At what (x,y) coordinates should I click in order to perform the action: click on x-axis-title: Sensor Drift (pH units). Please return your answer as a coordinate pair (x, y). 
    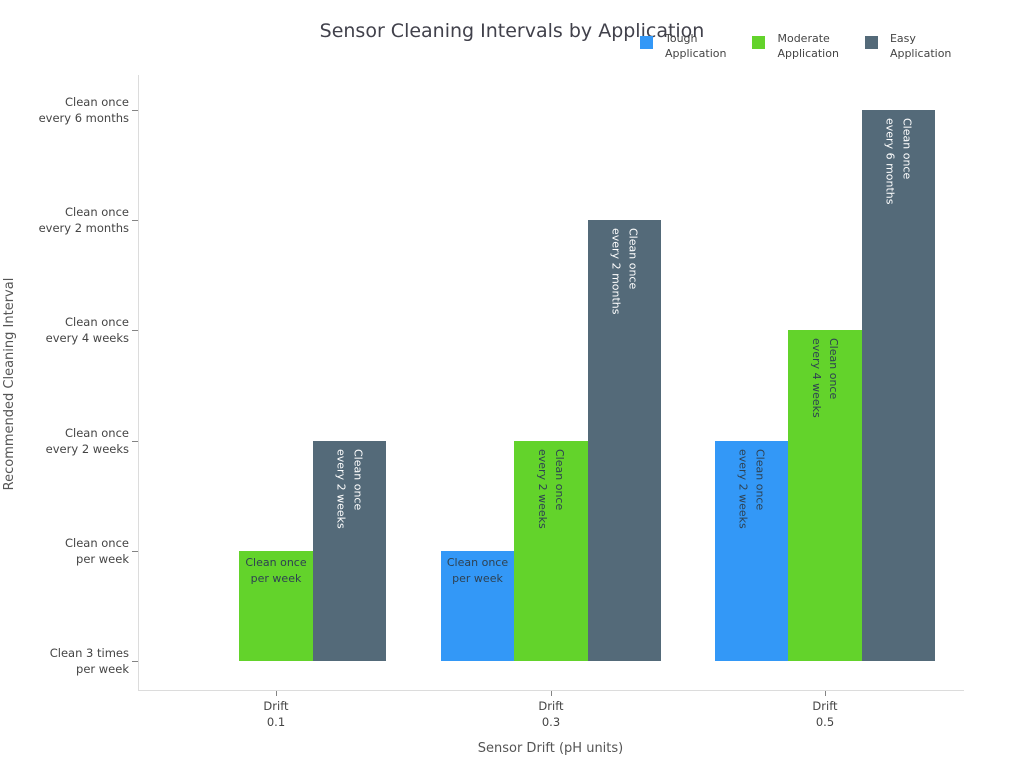
    Looking at the image, I should click on (550, 748).